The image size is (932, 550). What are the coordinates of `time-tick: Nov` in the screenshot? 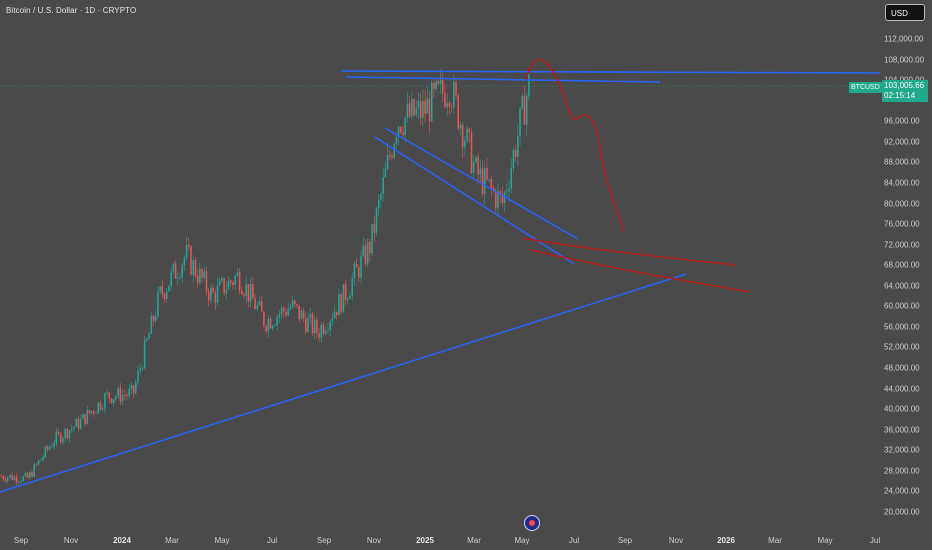 It's located at (676, 540).